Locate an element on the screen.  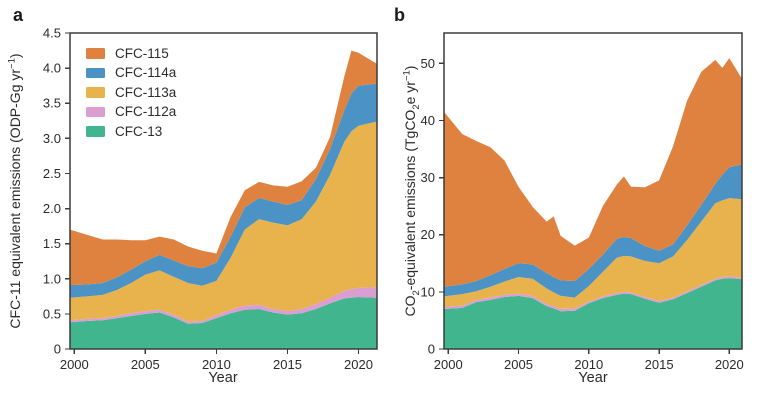
legend-item-cfc-112a: CFC-112a is located at coordinates (131, 111).